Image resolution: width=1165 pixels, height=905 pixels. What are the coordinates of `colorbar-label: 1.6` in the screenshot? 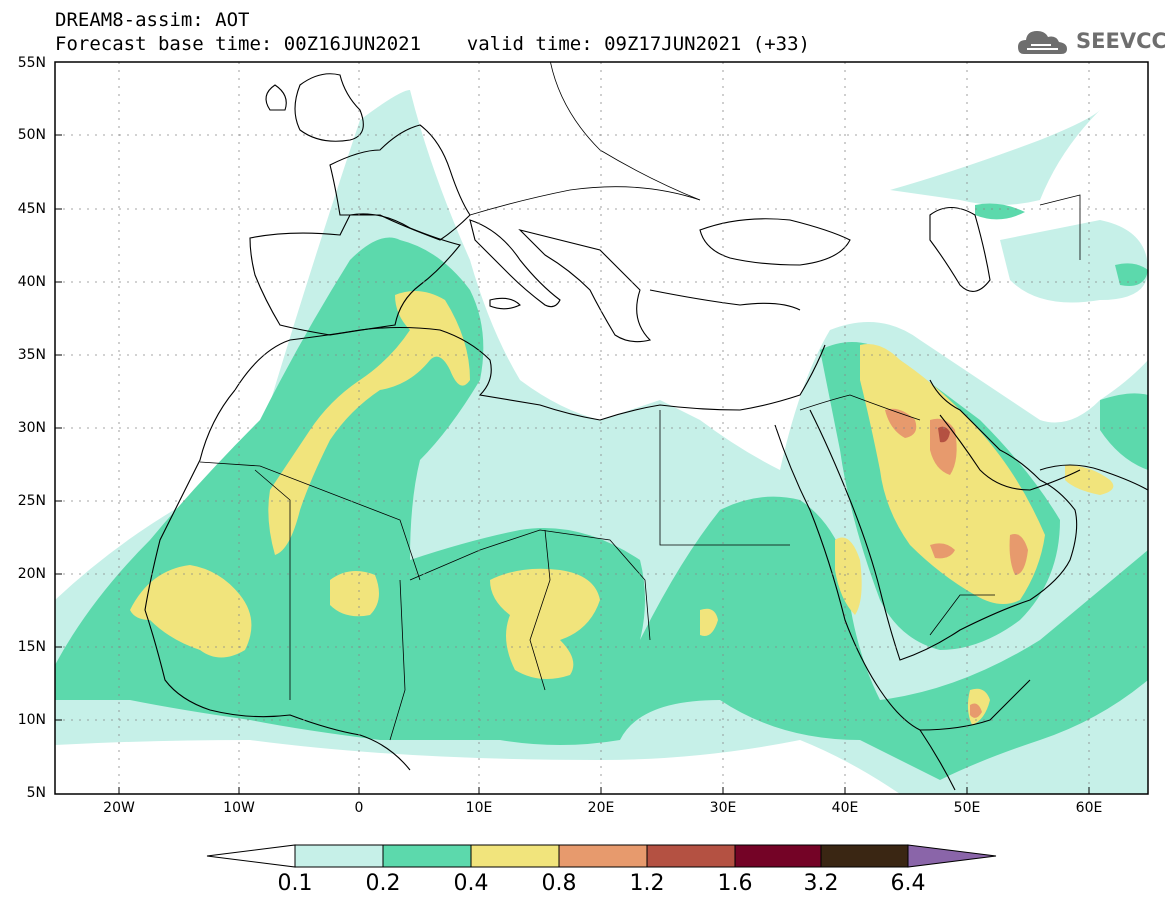 It's located at (735, 883).